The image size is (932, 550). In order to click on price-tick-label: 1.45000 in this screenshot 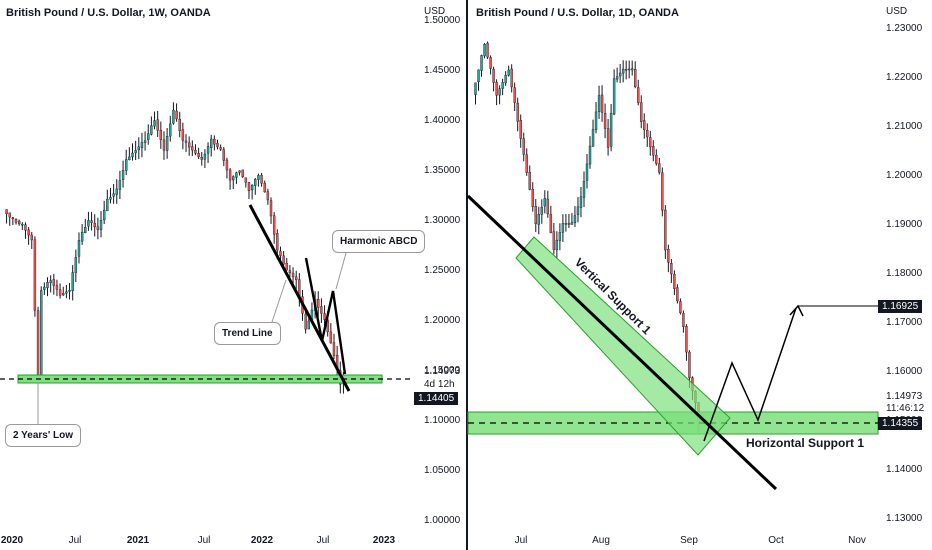, I will do `click(442, 70)`.